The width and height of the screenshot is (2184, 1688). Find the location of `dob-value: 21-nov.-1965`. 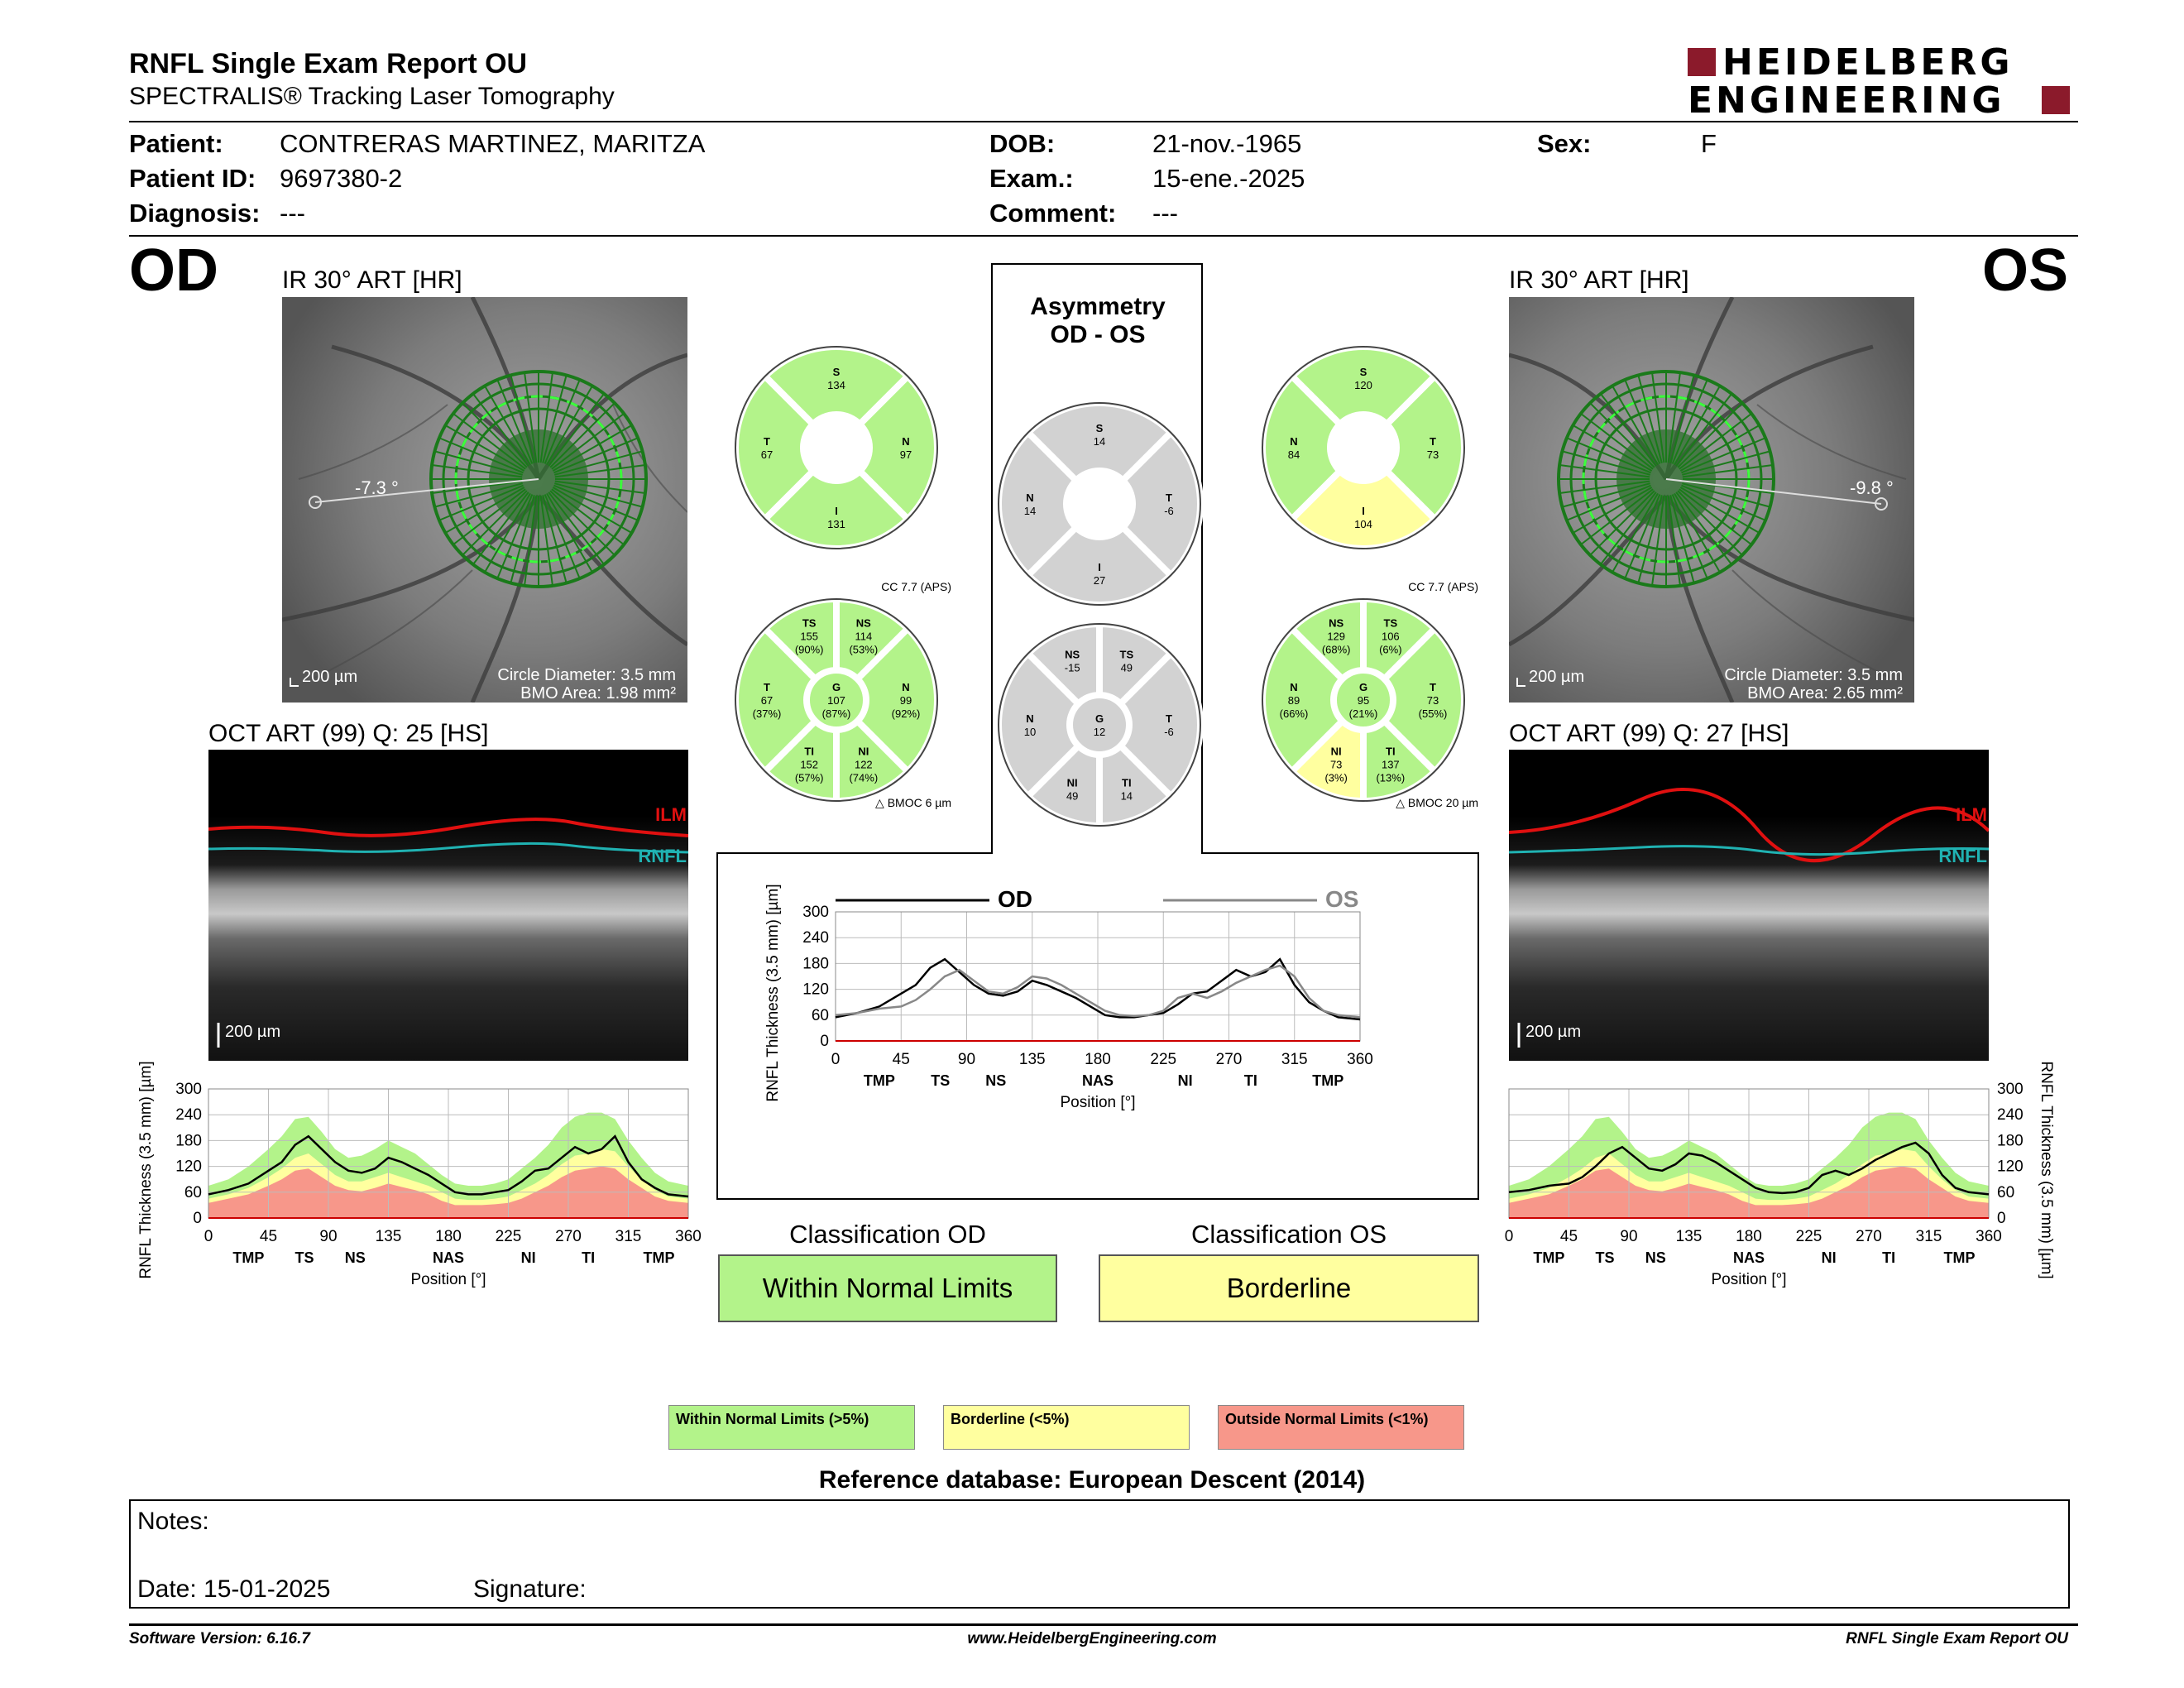

dob-value: 21-nov.-1965 is located at coordinates (1227, 143).